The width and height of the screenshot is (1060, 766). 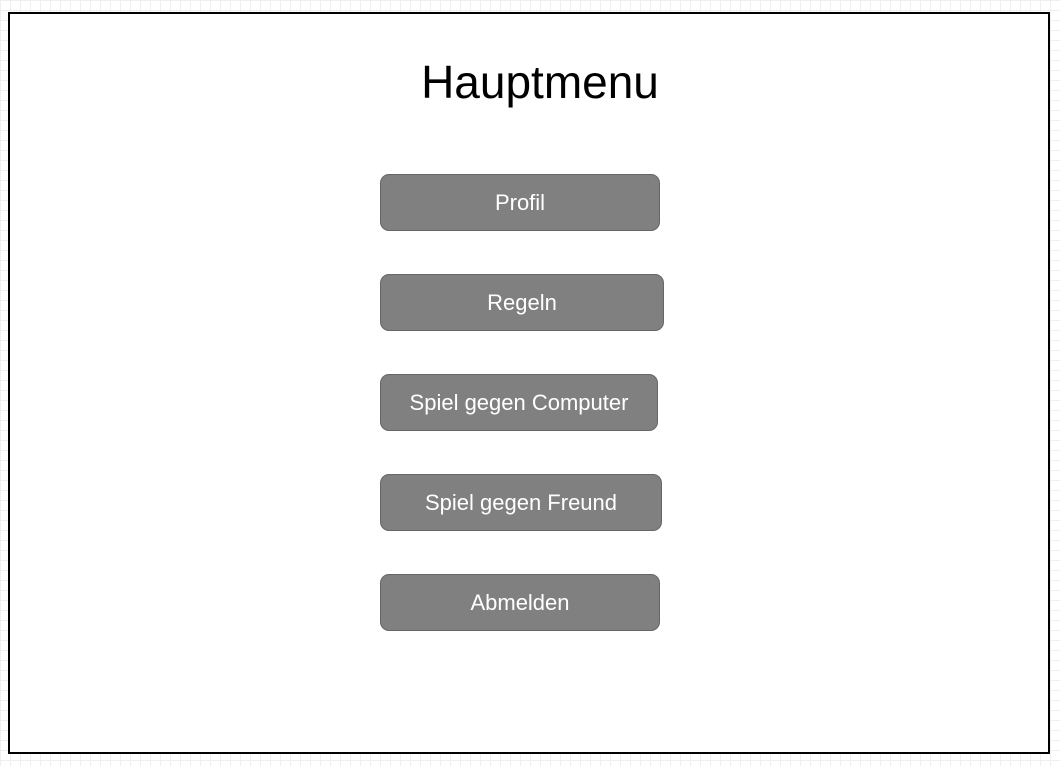 I want to click on profile-button: Profil, so click(x=520, y=202).